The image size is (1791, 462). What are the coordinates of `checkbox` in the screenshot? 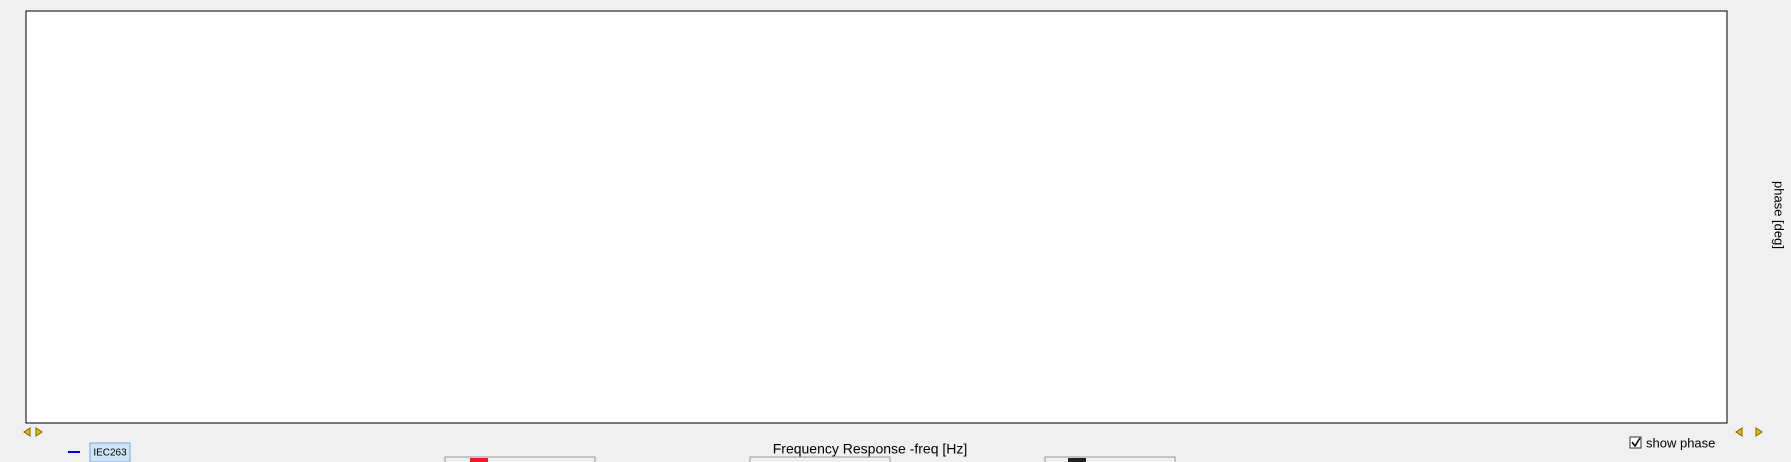 It's located at (1635, 442).